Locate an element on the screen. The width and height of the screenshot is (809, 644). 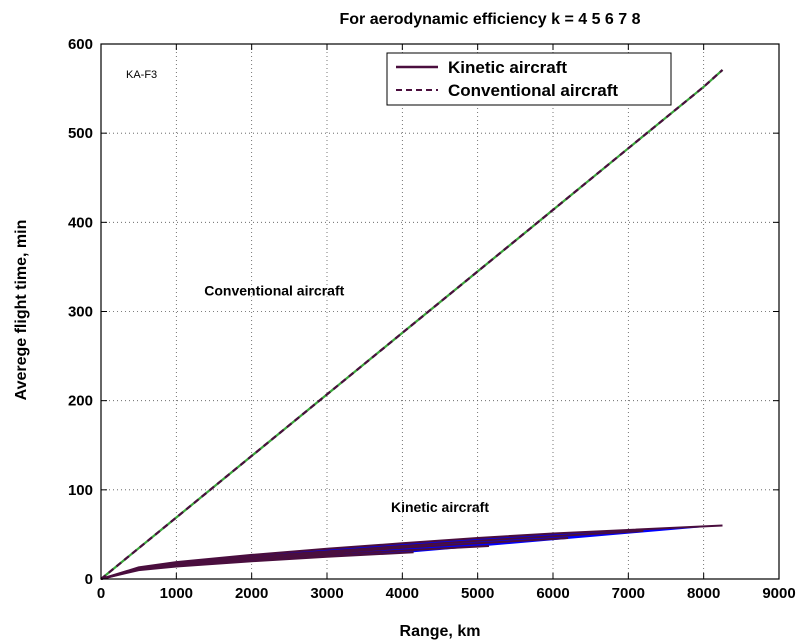
legend-label-kinetic: Kinetic aircraft is located at coordinates (507, 67).